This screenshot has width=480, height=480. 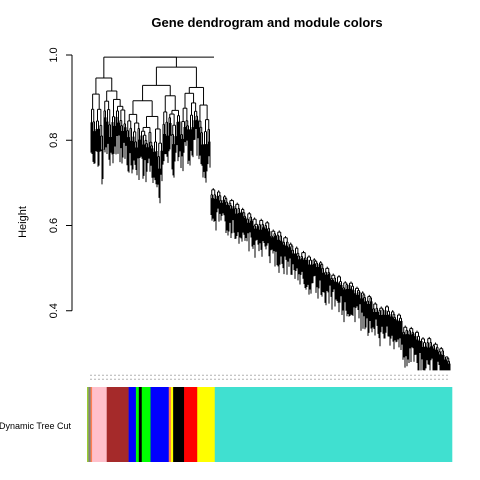 I want to click on module-color-bar, so click(x=270, y=424).